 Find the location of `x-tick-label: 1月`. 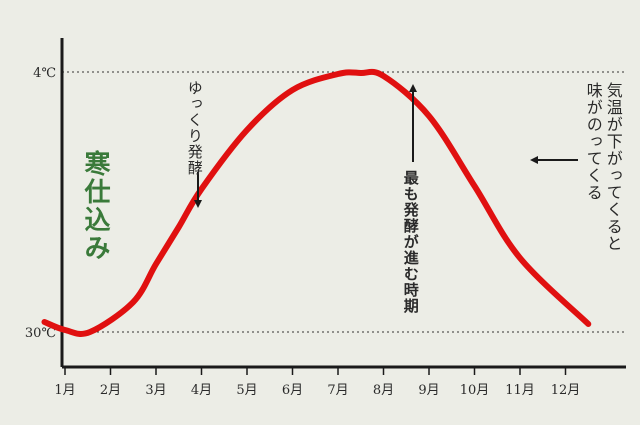

x-tick-label: 1月 is located at coordinates (64, 390).